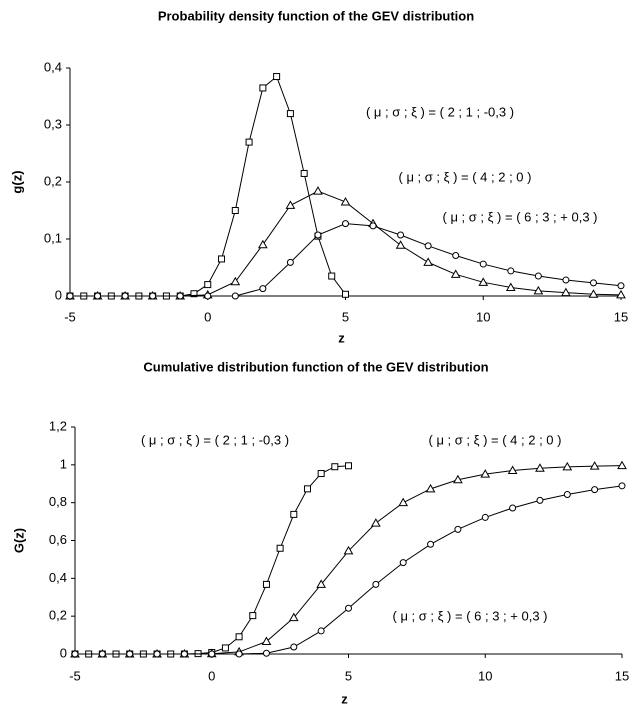 This screenshot has height=720, width=633. What do you see at coordinates (58, 501) in the screenshot?
I see `y-tick-label: 0,8` at bounding box center [58, 501].